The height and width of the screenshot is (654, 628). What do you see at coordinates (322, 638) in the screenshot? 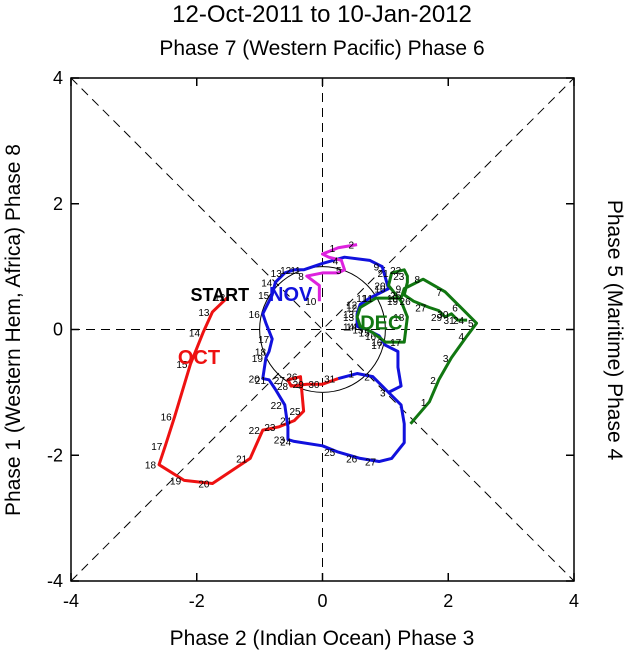
I see `bottom-axis-label: Phase 2 (Indian Ocean) Phase 3` at bounding box center [322, 638].